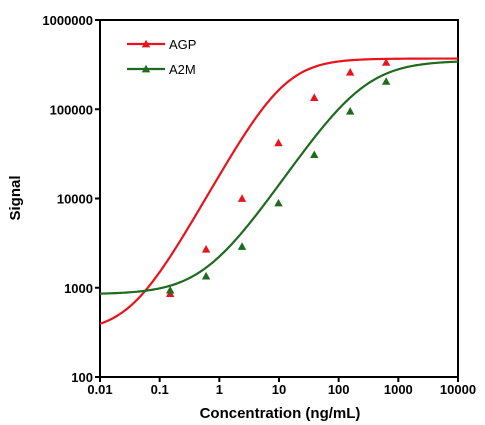  What do you see at coordinates (82, 377) in the screenshot?
I see `y-tick-label: 100` at bounding box center [82, 377].